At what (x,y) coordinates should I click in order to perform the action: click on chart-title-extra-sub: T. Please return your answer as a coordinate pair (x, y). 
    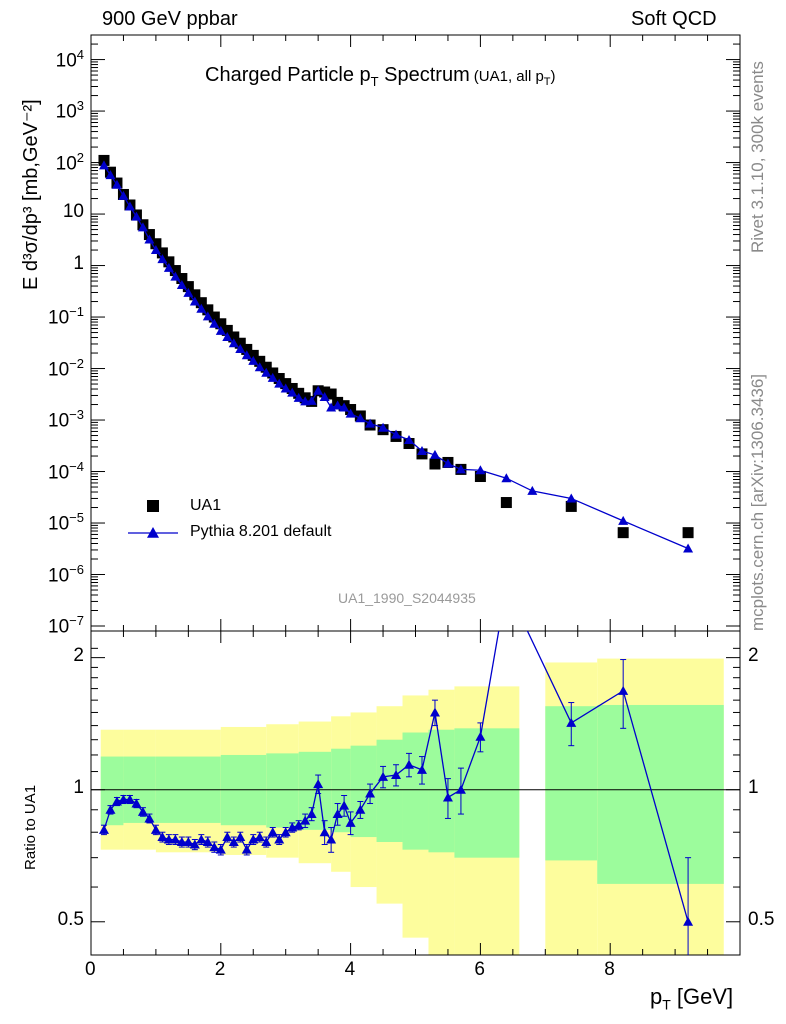
    Looking at the image, I should click on (547, 82).